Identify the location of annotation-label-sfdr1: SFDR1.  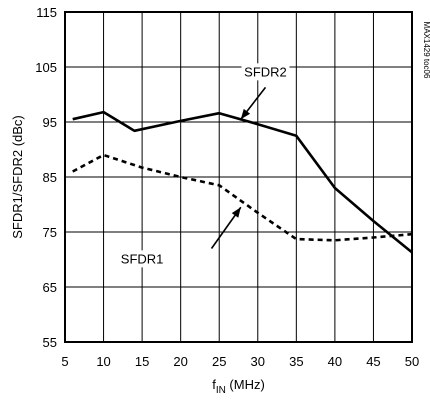
(142, 258).